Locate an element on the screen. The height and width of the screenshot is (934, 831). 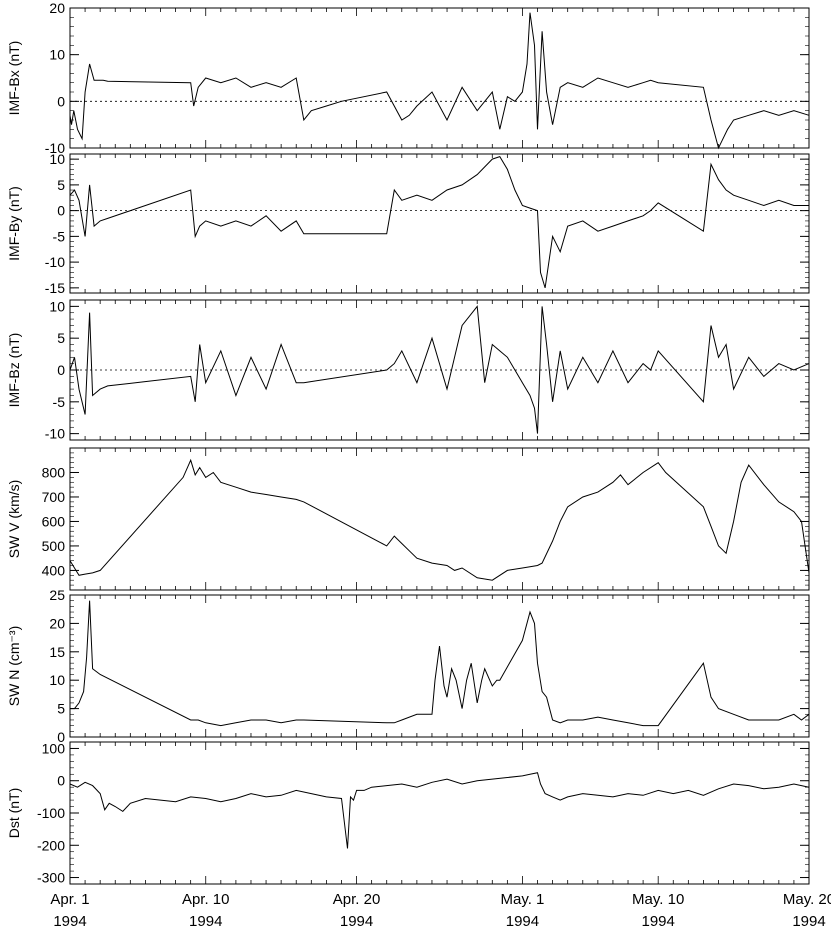
x-tick-label-4: May. 10 is located at coordinates (658, 899).